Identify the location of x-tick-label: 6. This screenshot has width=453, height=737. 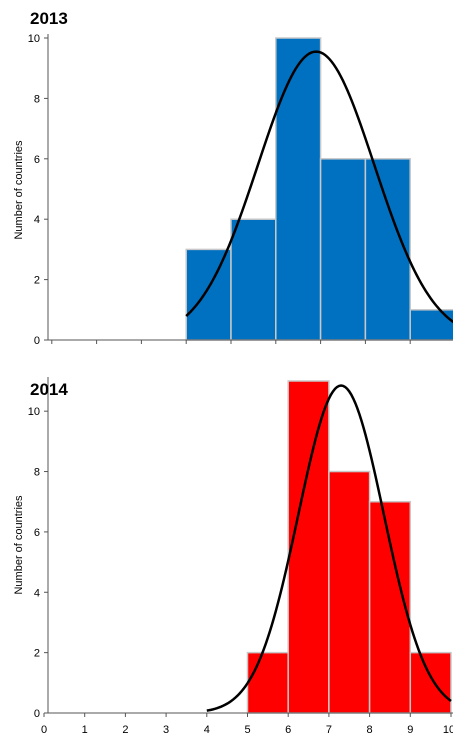
(288, 730).